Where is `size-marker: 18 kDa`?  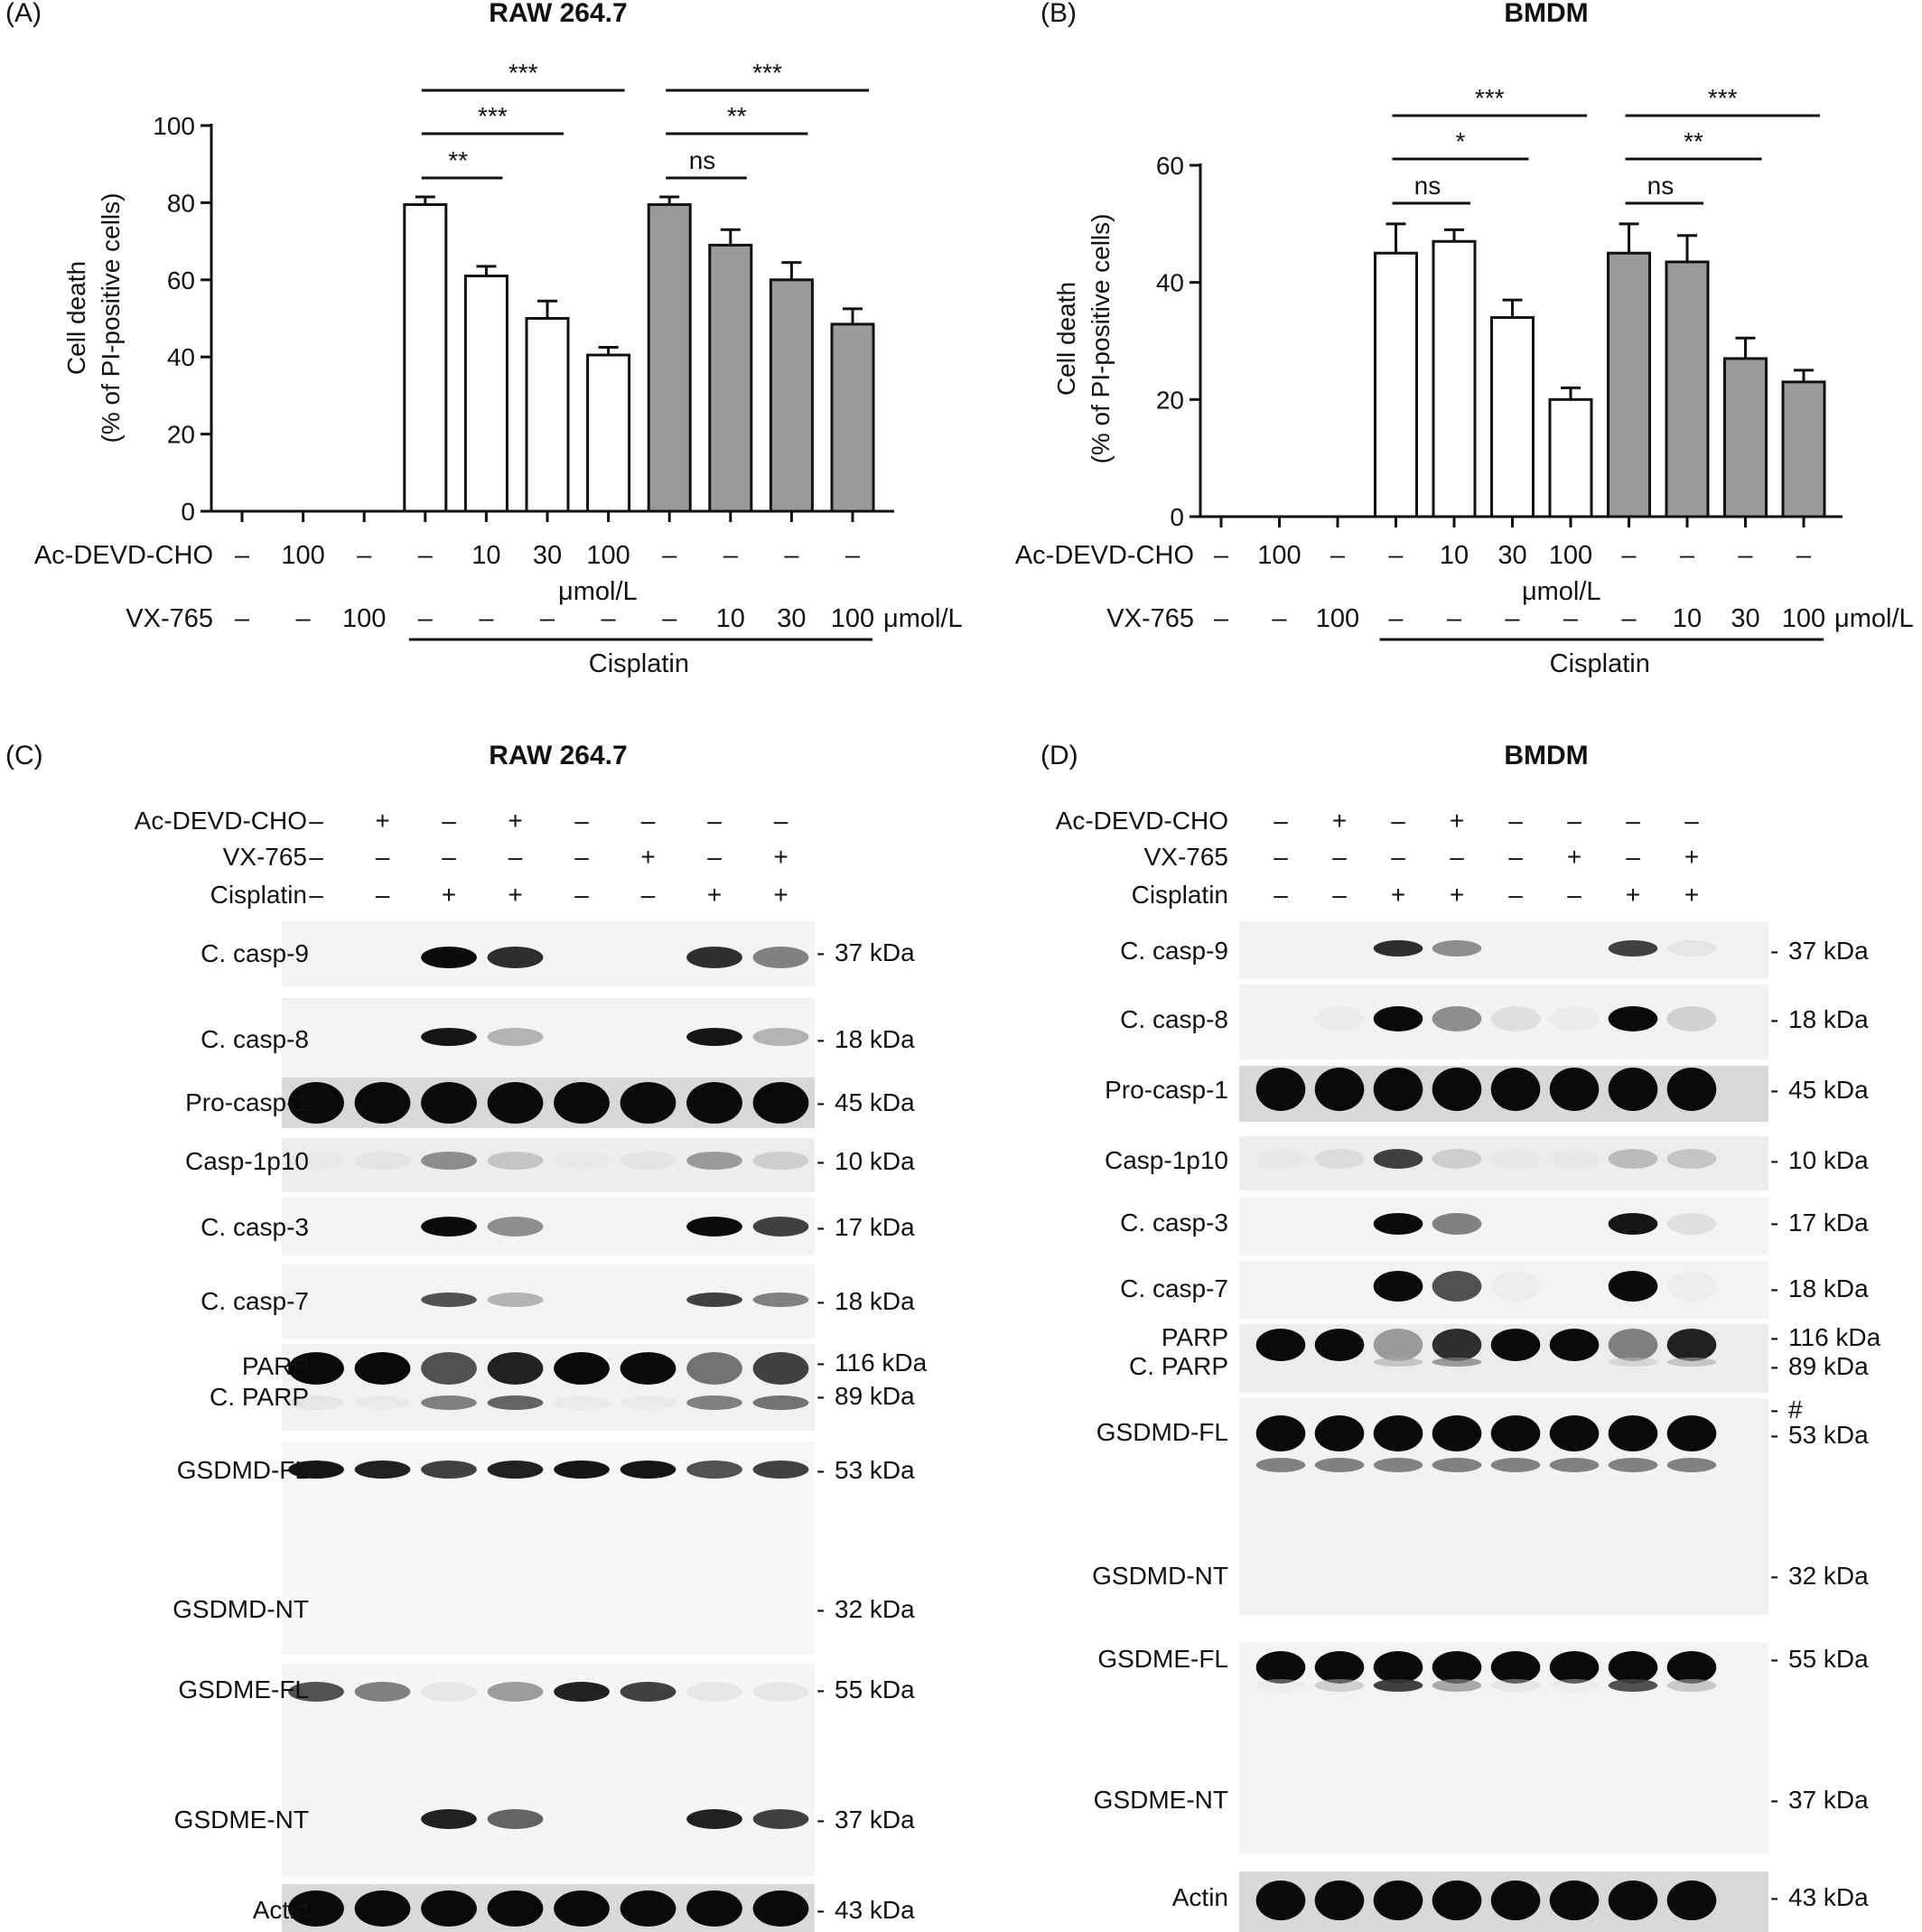 size-marker: 18 kDa is located at coordinates (875, 1039).